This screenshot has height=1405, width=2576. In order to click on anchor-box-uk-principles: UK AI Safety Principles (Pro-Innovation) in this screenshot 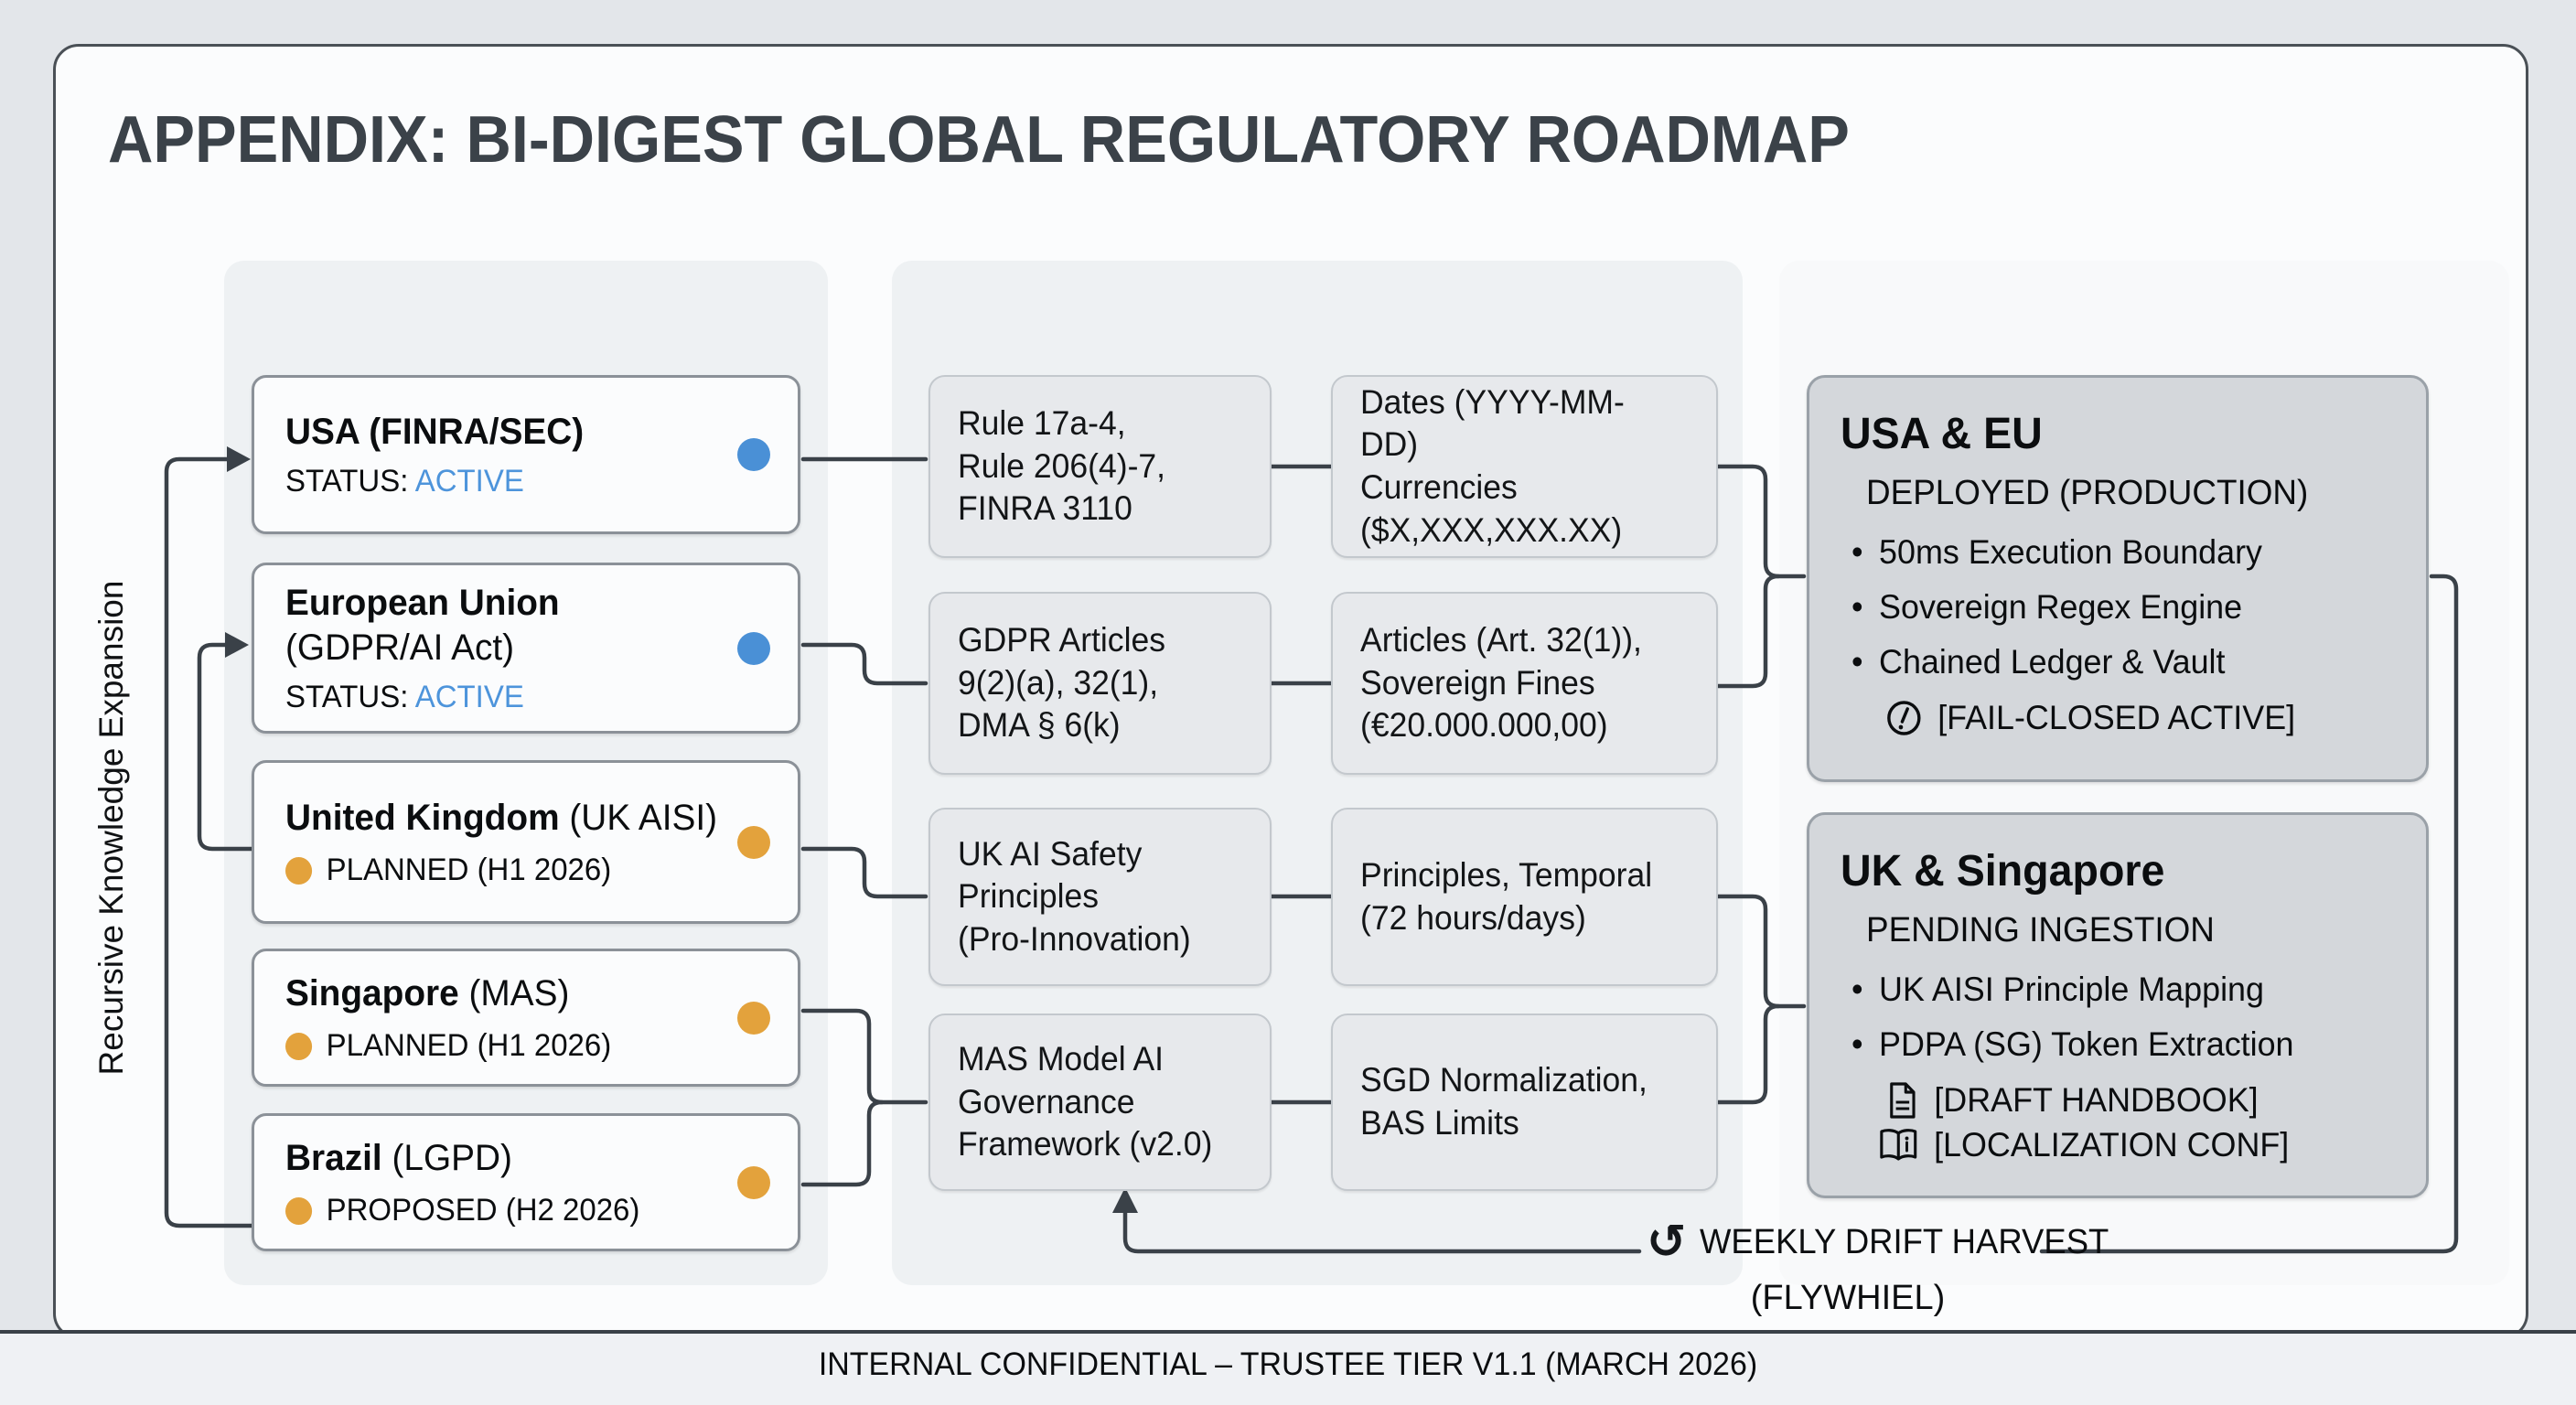, I will do `click(1100, 897)`.